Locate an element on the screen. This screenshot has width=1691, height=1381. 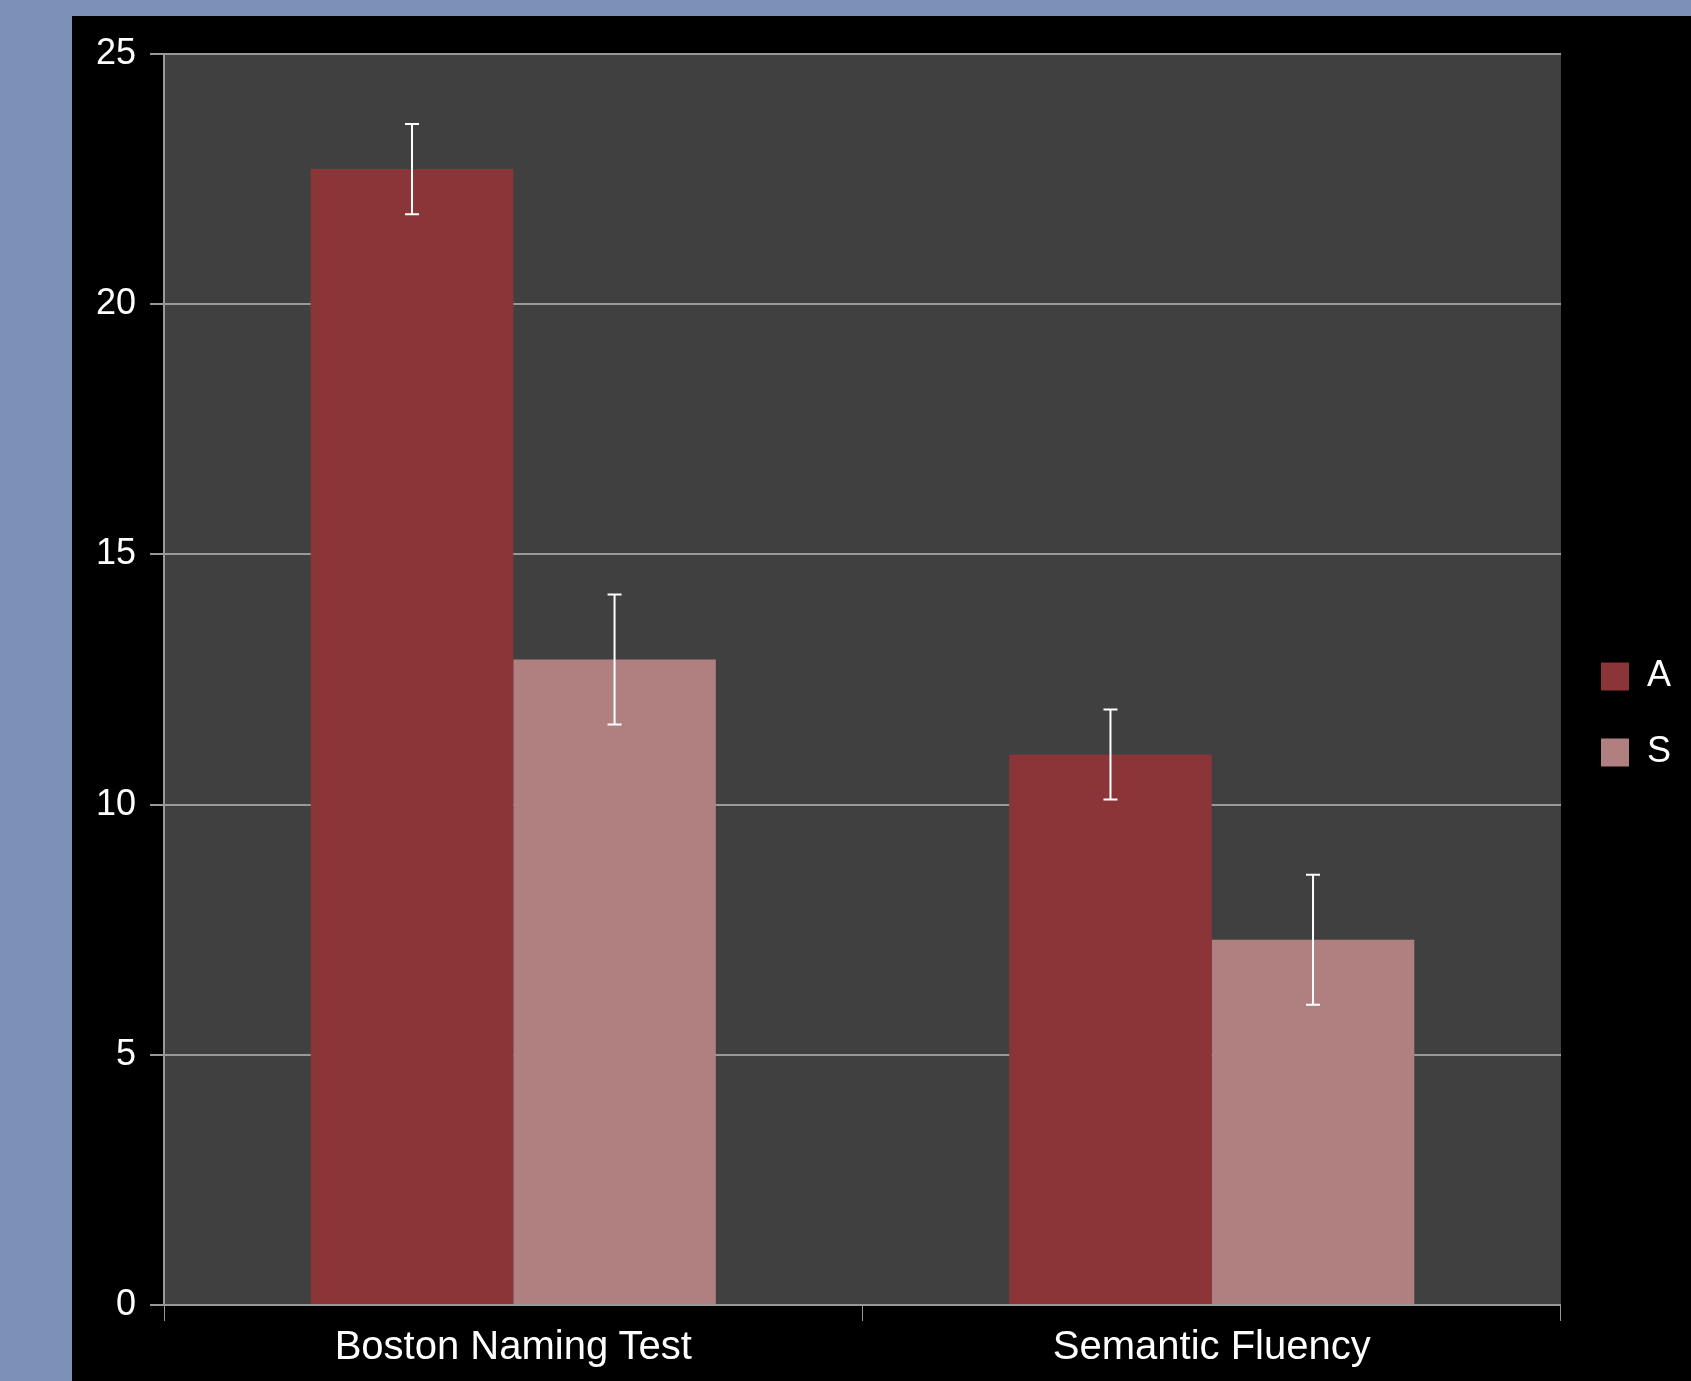
y-tick-label: 25 is located at coordinates (116, 51).